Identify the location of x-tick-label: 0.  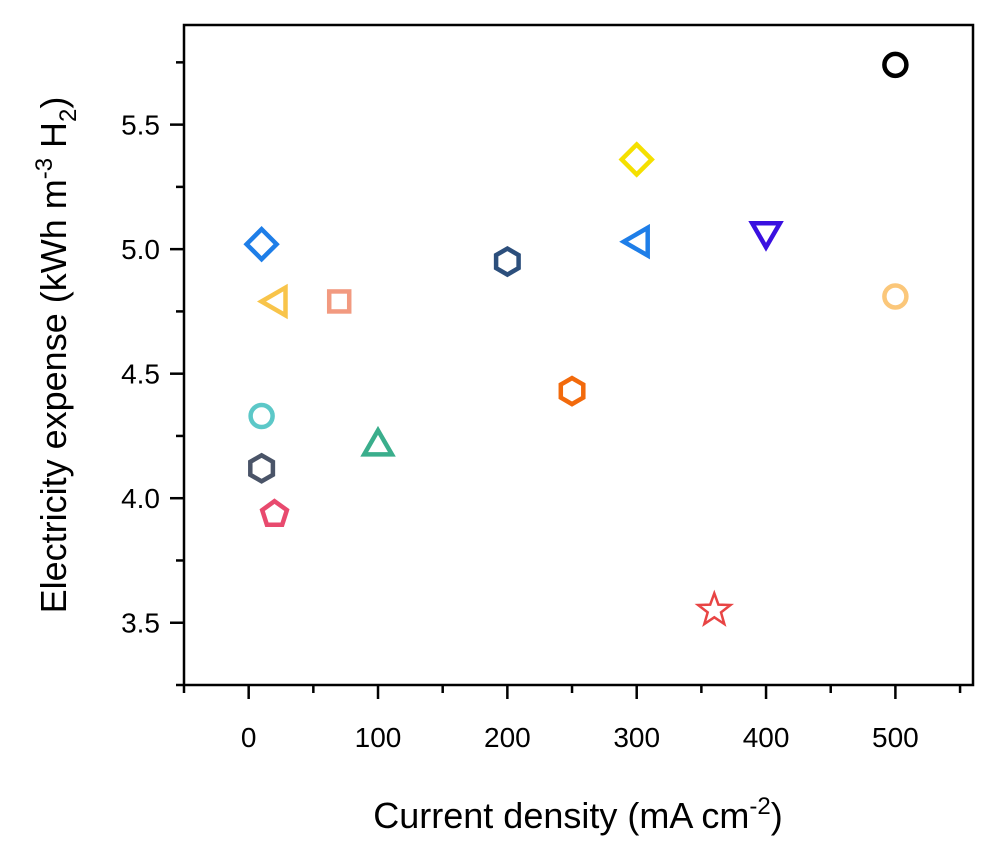
(249, 737).